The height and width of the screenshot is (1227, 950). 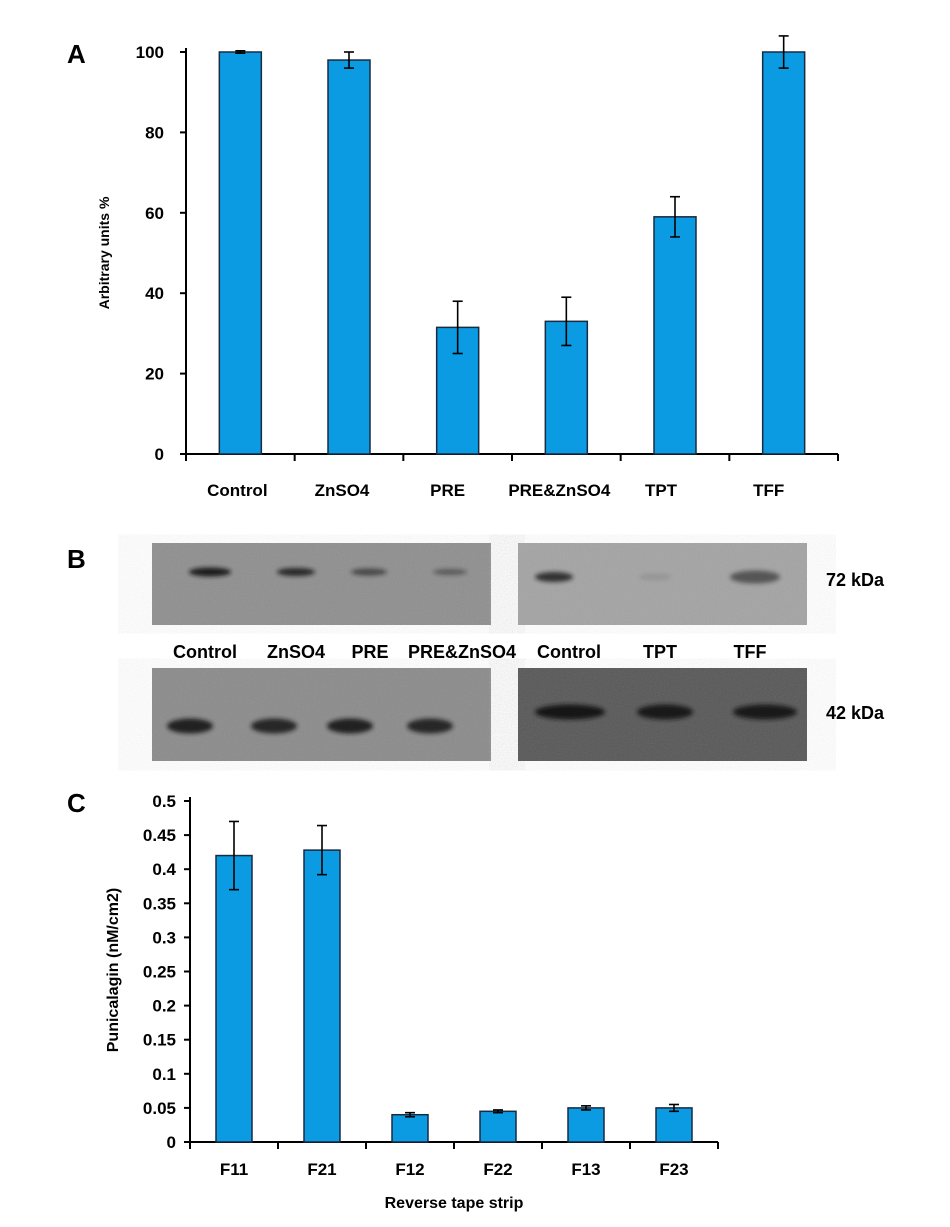 I want to click on y-tick-label: 0.15, so click(x=159, y=1040).